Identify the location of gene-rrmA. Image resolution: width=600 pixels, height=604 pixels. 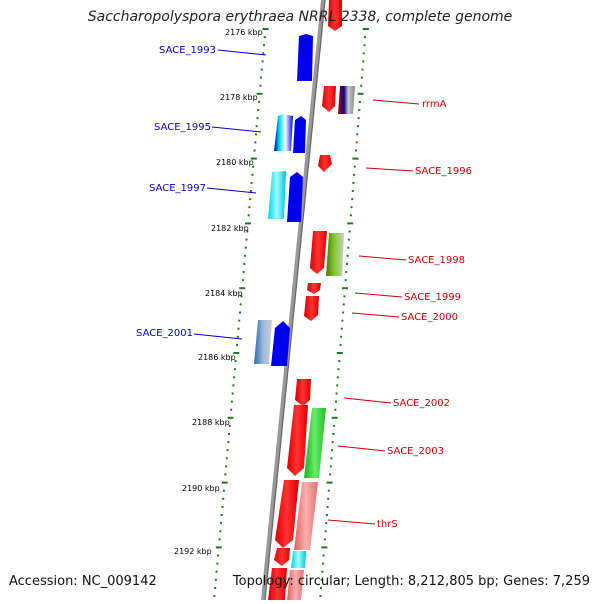
(346, 100).